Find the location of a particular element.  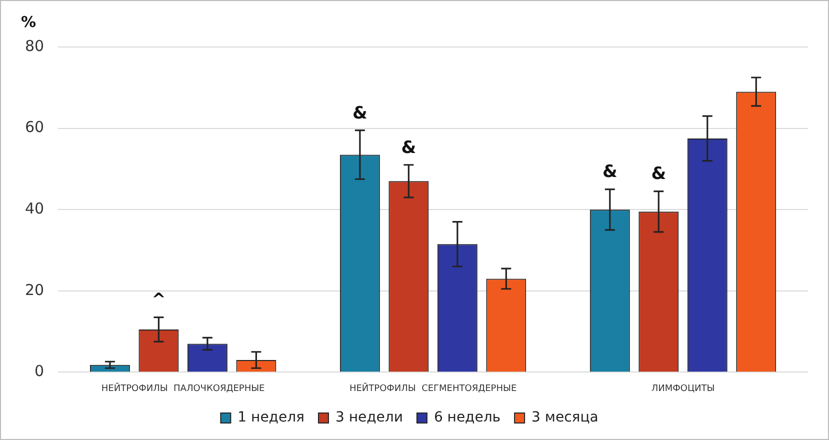

y-tick-label: 0 is located at coordinates (39, 371).